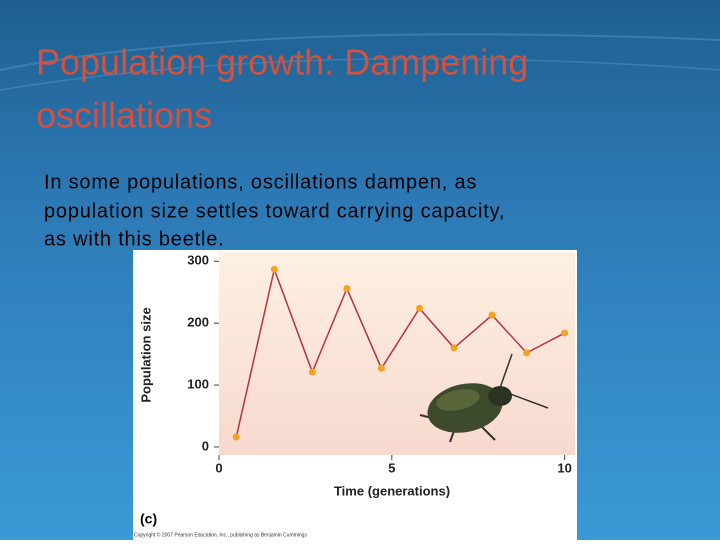 This screenshot has height=545, width=720. What do you see at coordinates (198, 322) in the screenshot?
I see `y-tick-label: 200` at bounding box center [198, 322].